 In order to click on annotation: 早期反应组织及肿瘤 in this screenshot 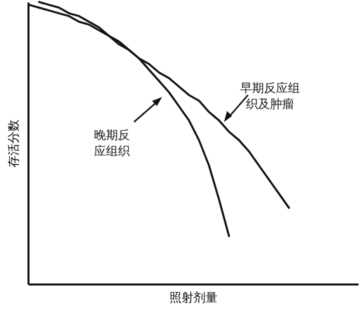, I will do `click(270, 96)`.